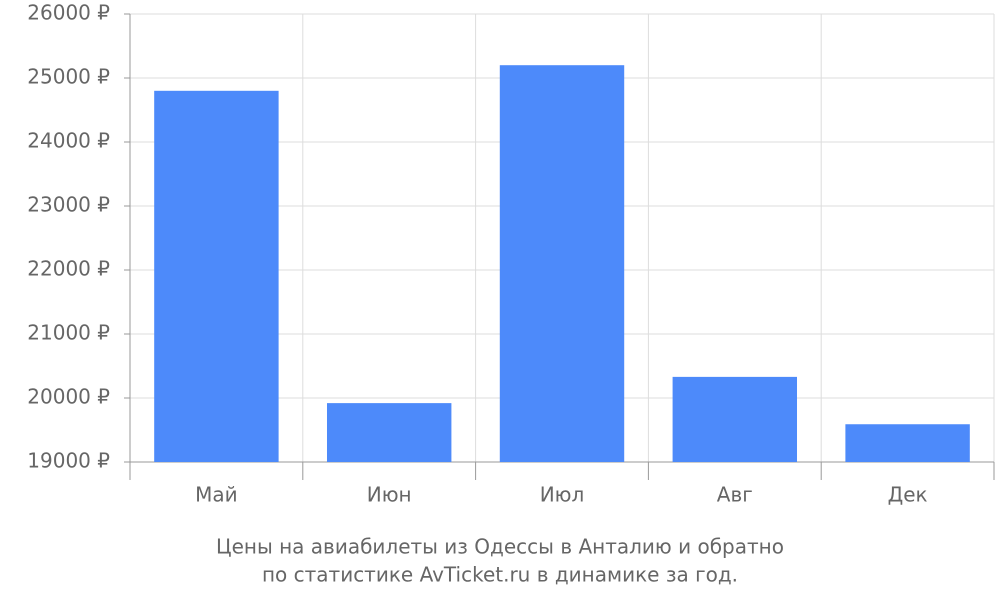 This screenshot has height=600, width=1000. Describe the element at coordinates (389, 495) in the screenshot. I see `x-tick-label: Июн` at that location.